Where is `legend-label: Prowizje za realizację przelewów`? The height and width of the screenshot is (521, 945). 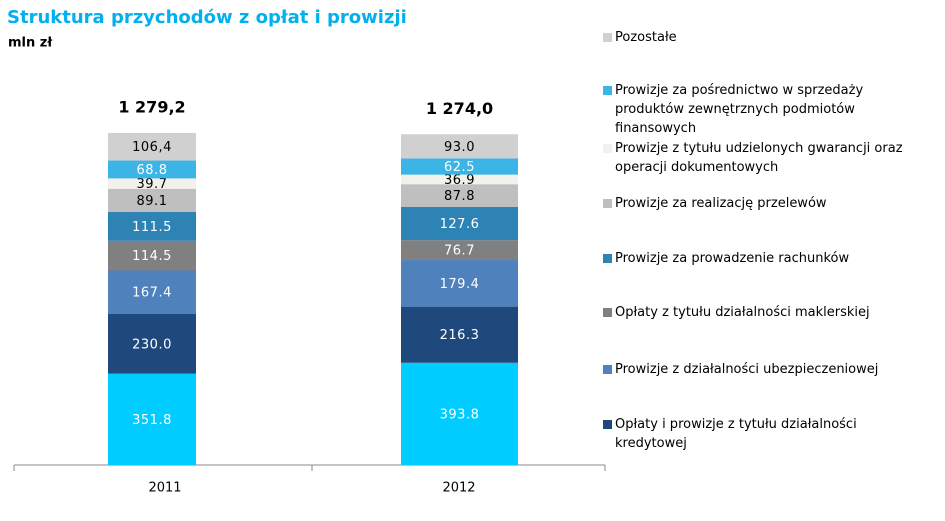 legend-label: Prowizje za realizację przelewów is located at coordinates (721, 203).